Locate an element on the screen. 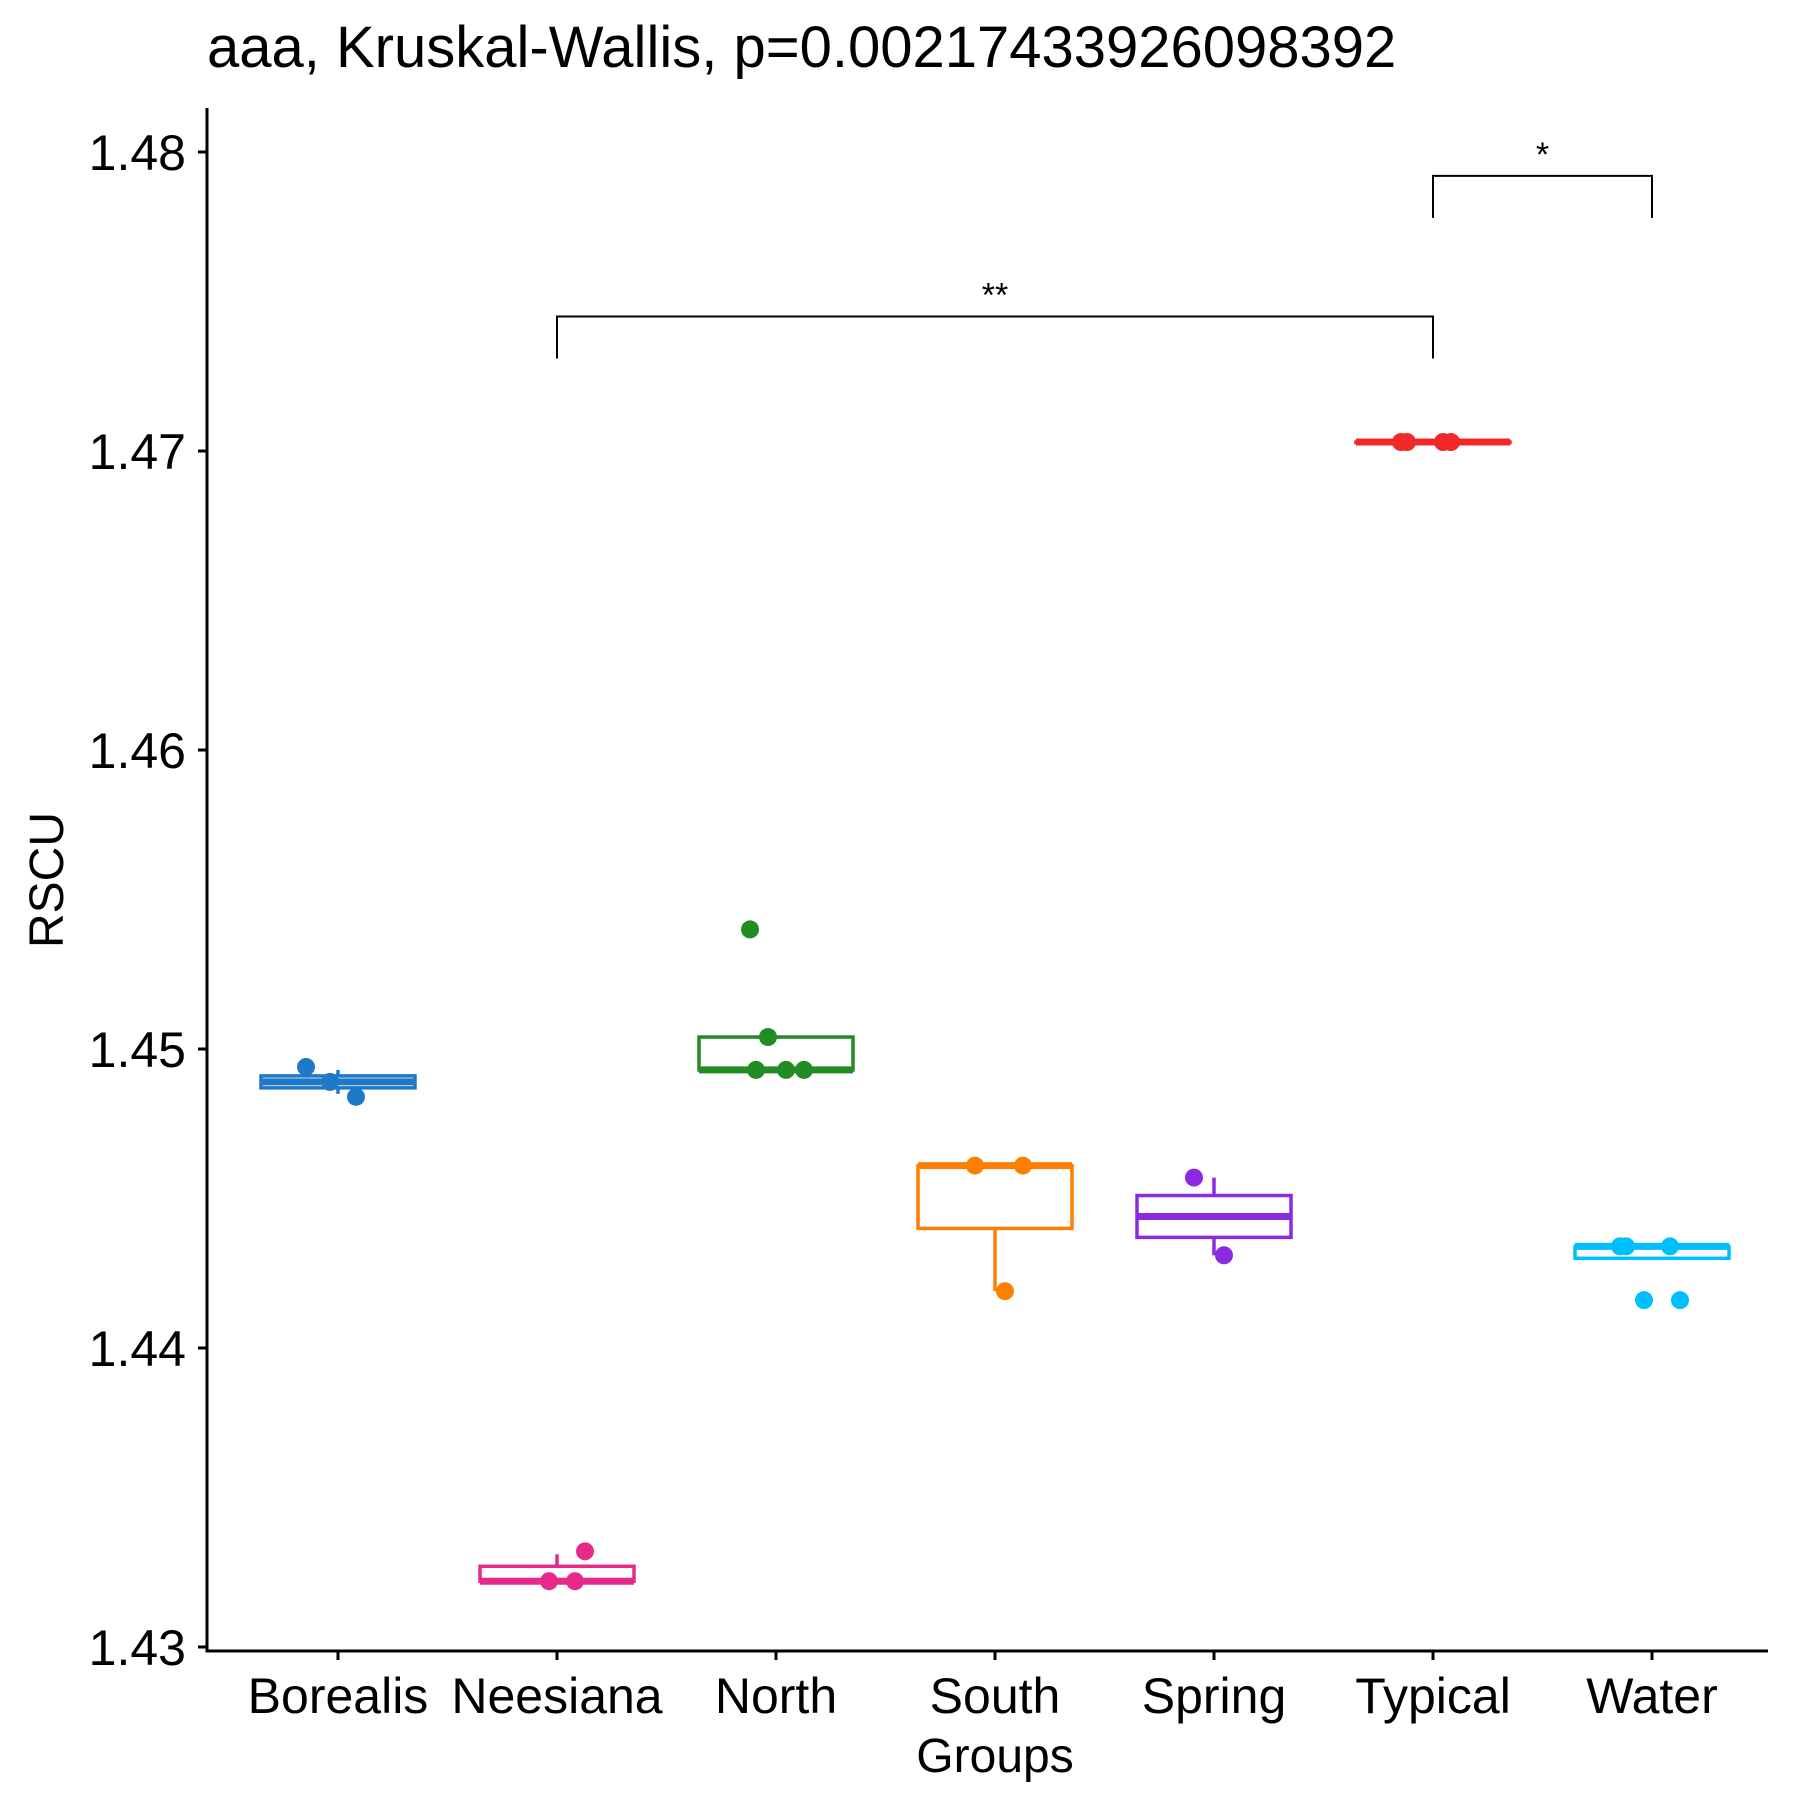 The height and width of the screenshot is (1800, 1800). y-axis-title: RSCU is located at coordinates (47, 880).